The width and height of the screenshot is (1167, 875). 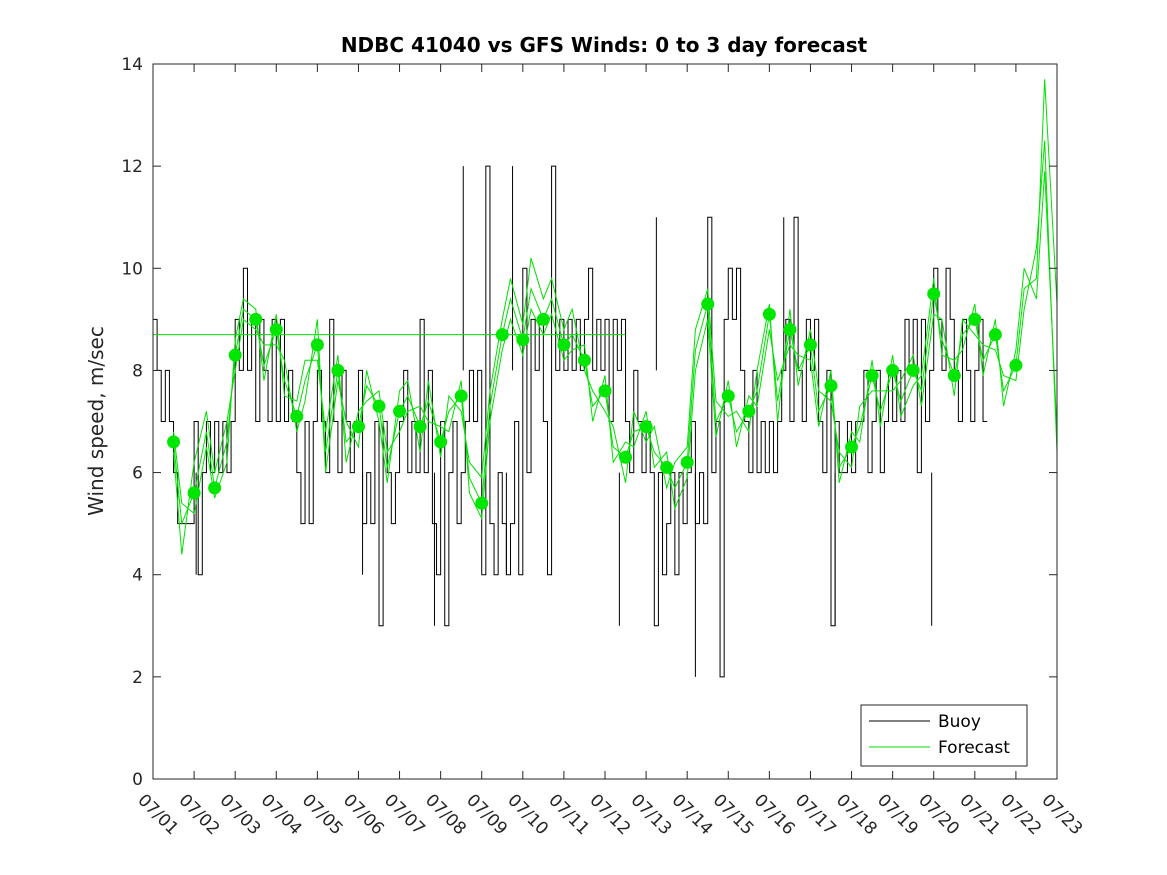 I want to click on legend: Buoy Forecast, so click(x=944, y=735).